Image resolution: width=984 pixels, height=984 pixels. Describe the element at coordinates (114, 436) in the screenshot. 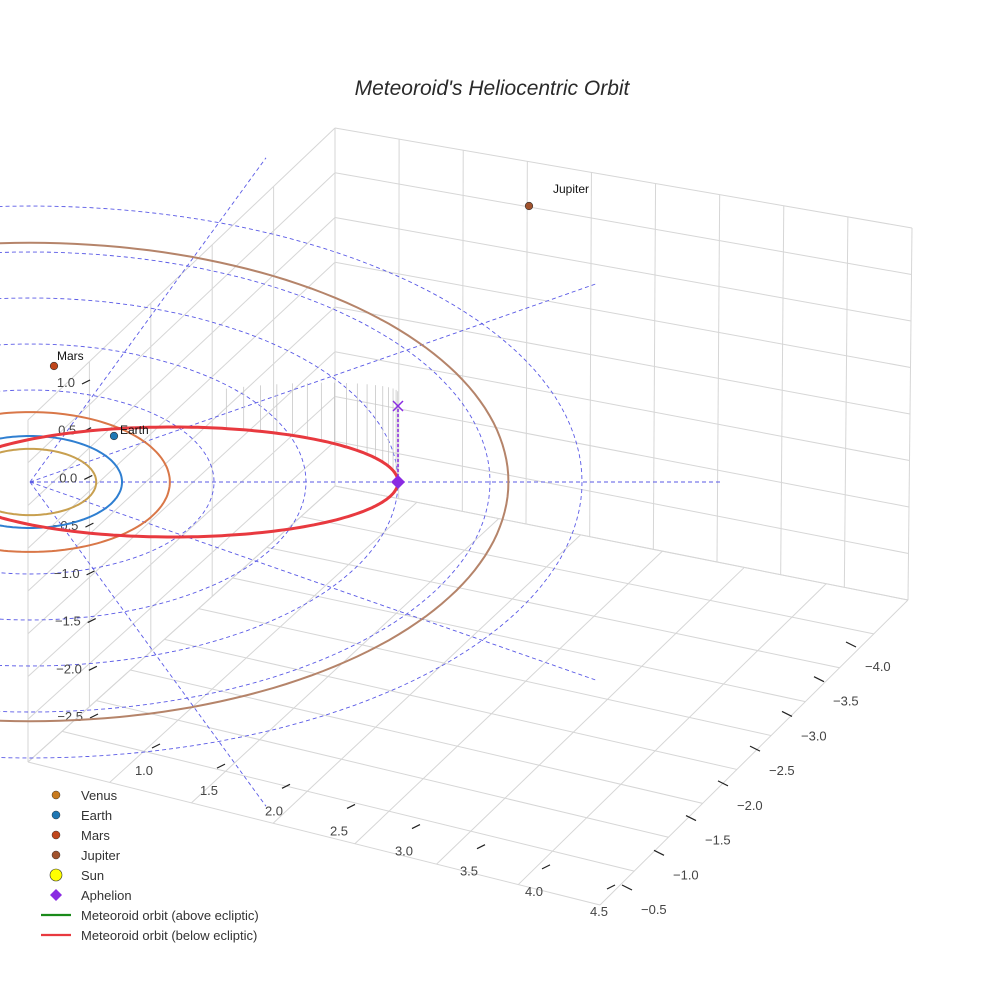

I see `earth-marker` at that location.